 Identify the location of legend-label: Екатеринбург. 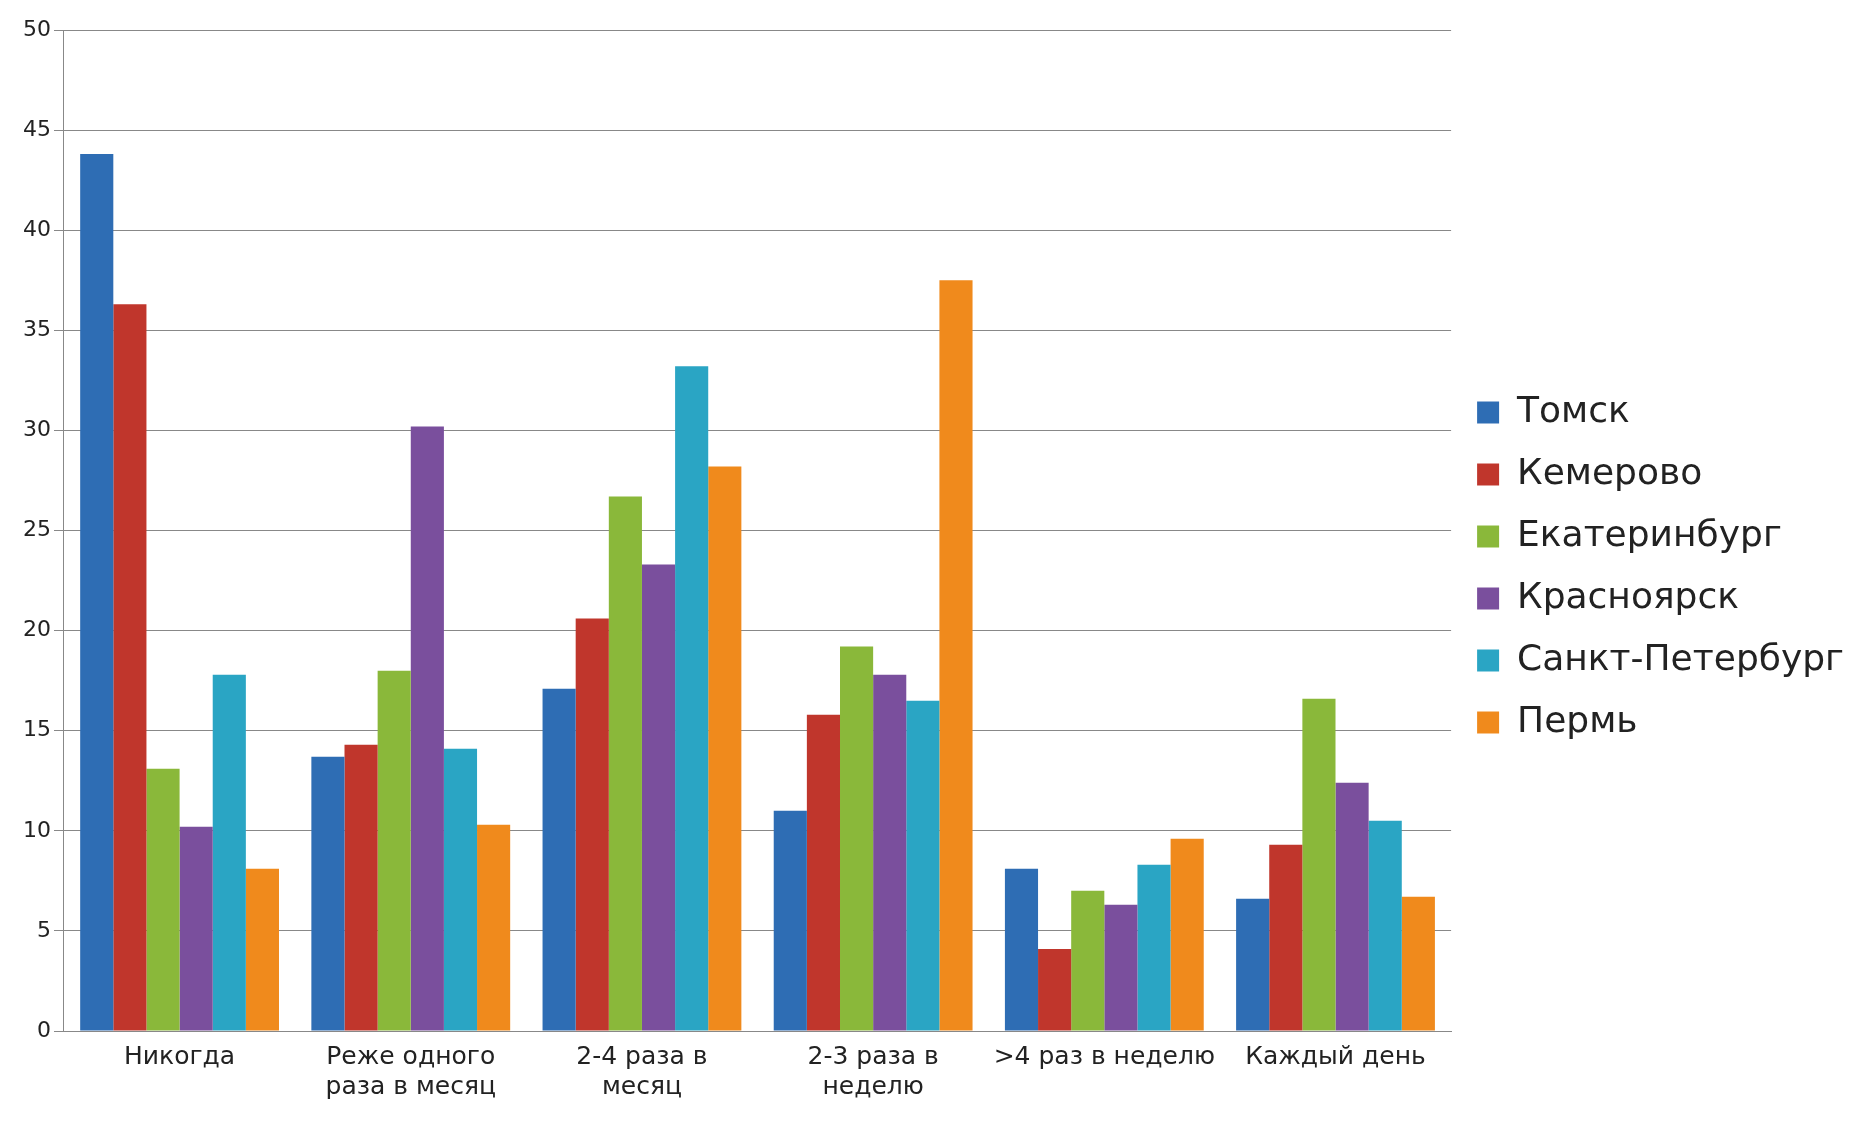
(1649, 533).